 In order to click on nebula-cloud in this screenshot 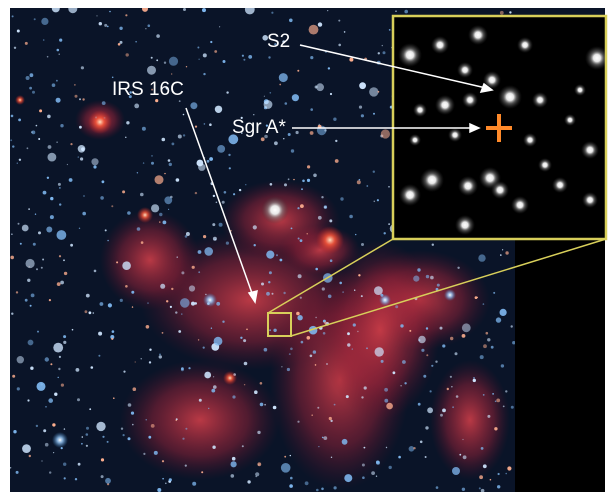, I will do `click(200, 420)`.